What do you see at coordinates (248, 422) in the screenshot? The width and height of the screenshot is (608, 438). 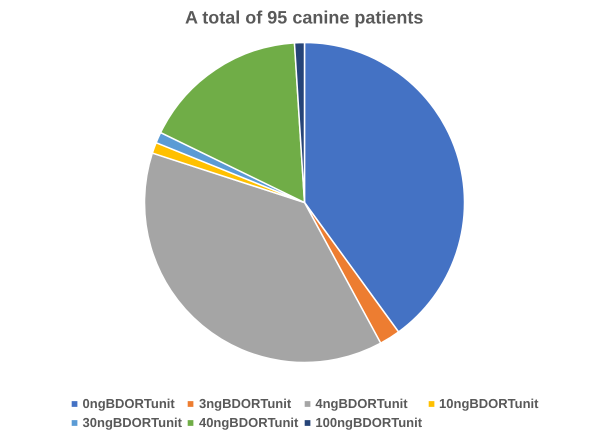 I see `legend-label: 40ngBDORTunit` at bounding box center [248, 422].